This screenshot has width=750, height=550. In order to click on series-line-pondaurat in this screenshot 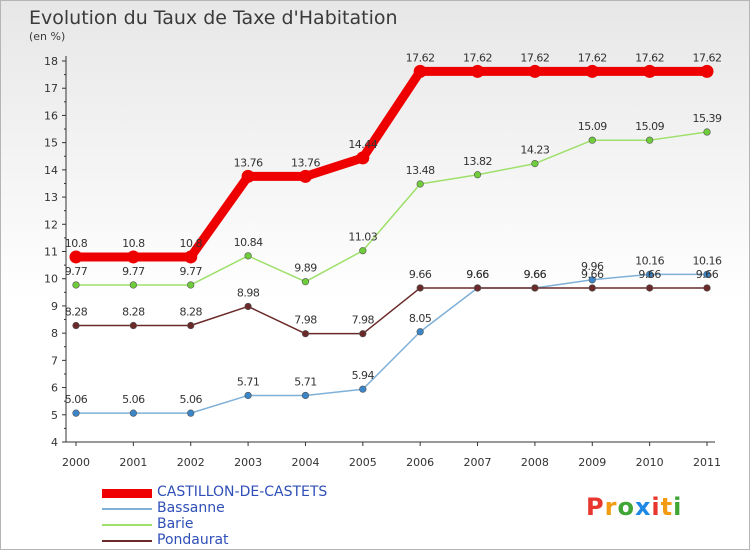, I will do `click(391, 311)`.